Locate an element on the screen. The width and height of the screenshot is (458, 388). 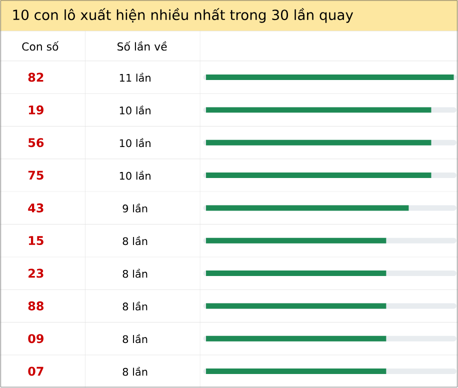
chart-title: 10 con lô xuất hiện nhiều nhất trong 30 lần quay is located at coordinates (183, 15).